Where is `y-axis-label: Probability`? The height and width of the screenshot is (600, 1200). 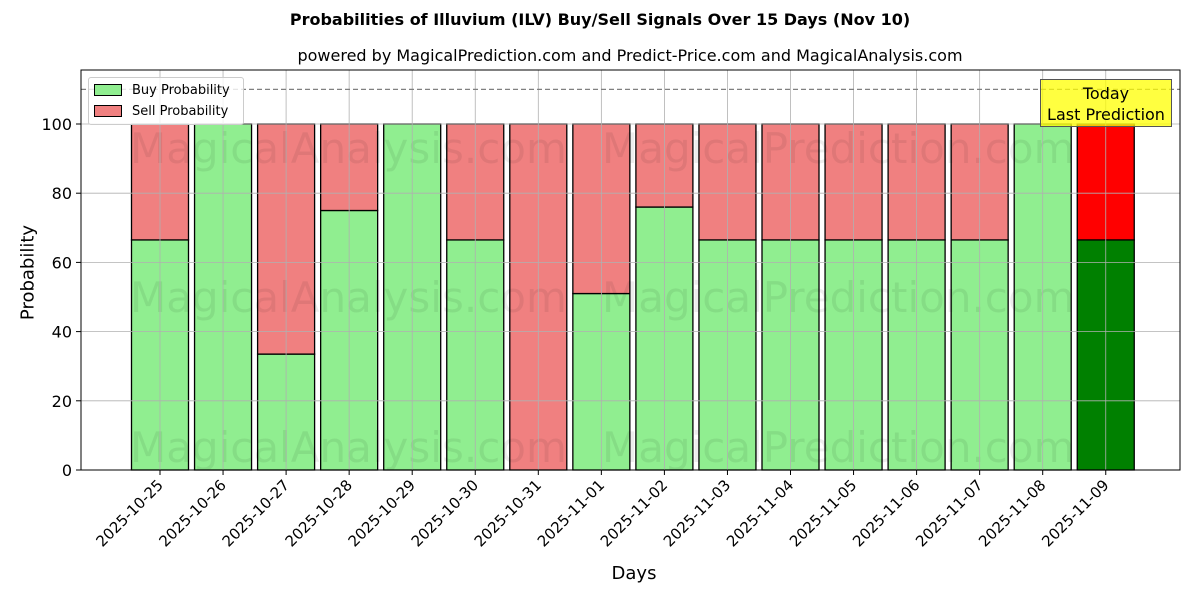
y-axis-label: Probability is located at coordinates (28, 272).